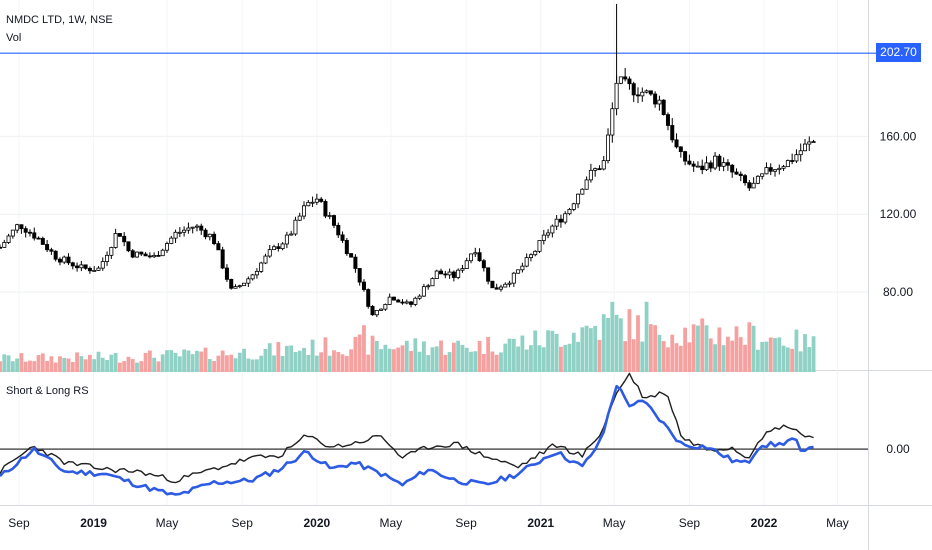 This screenshot has width=932, height=550. Describe the element at coordinates (93, 523) in the screenshot. I see `x-tick-label: 2019` at that location.